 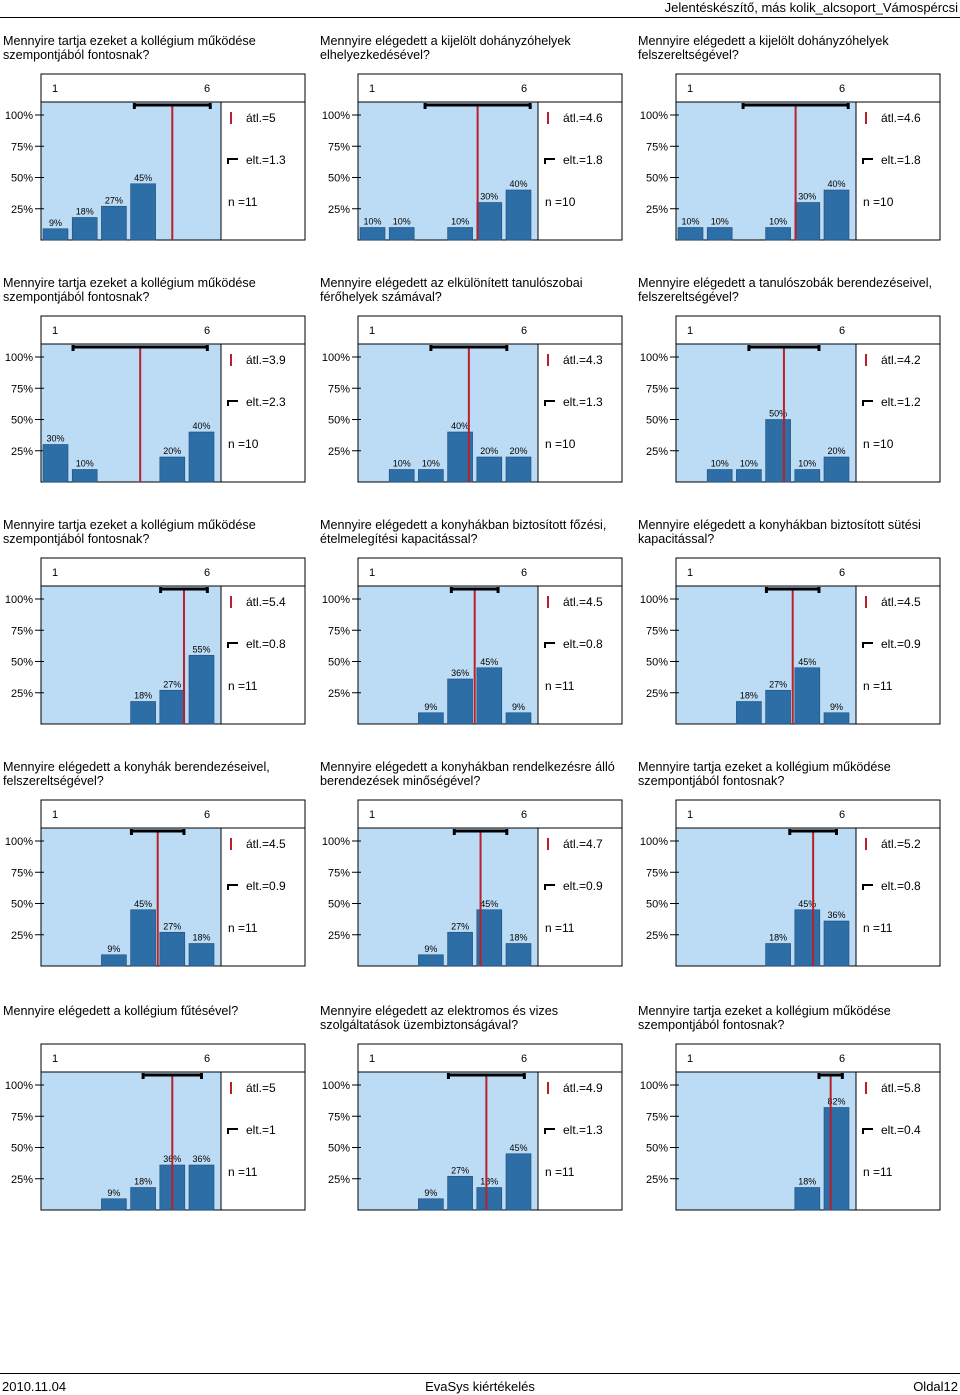 I want to click on mean-value: átl.=4.6, so click(x=901, y=118).